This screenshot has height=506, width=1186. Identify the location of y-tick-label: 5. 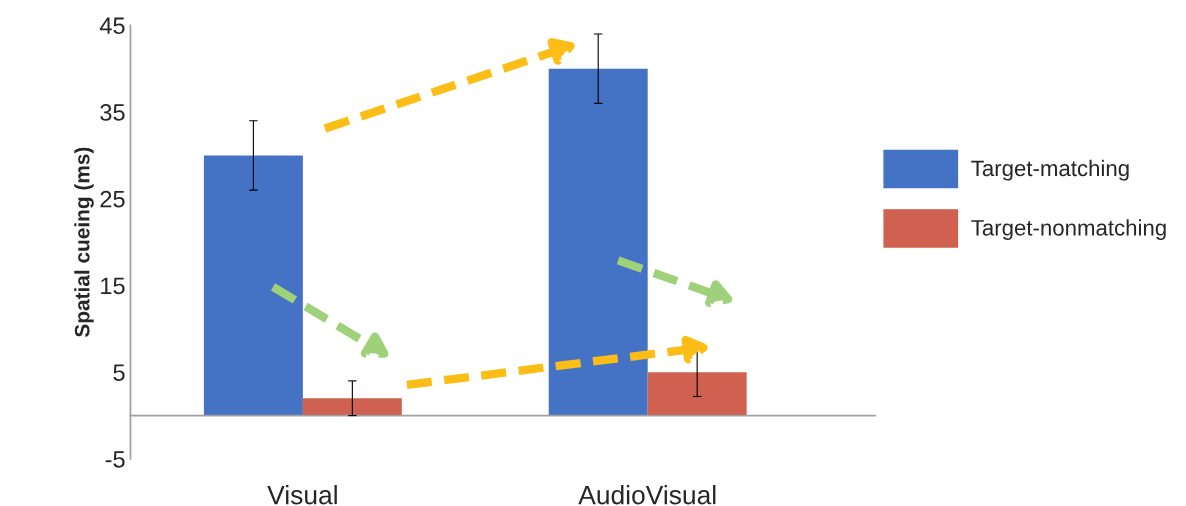
(119, 372).